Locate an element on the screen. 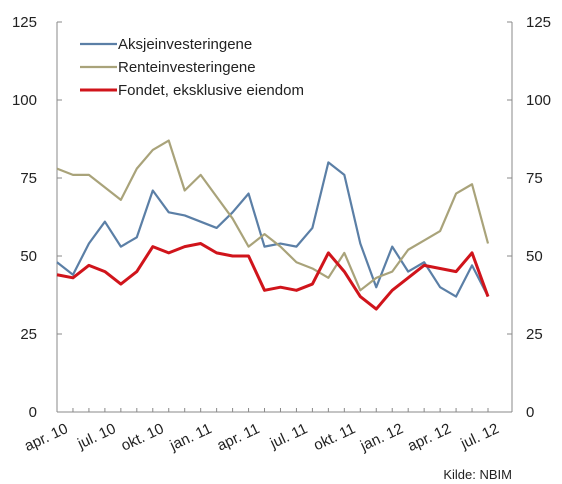 The height and width of the screenshot is (484, 562). y-tick-label: 100 is located at coordinates (24, 100).